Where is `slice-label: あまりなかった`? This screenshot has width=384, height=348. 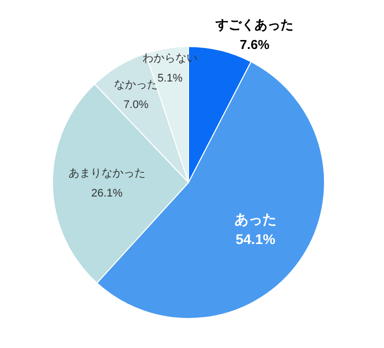
slice-label: あまりなかった is located at coordinates (107, 173).